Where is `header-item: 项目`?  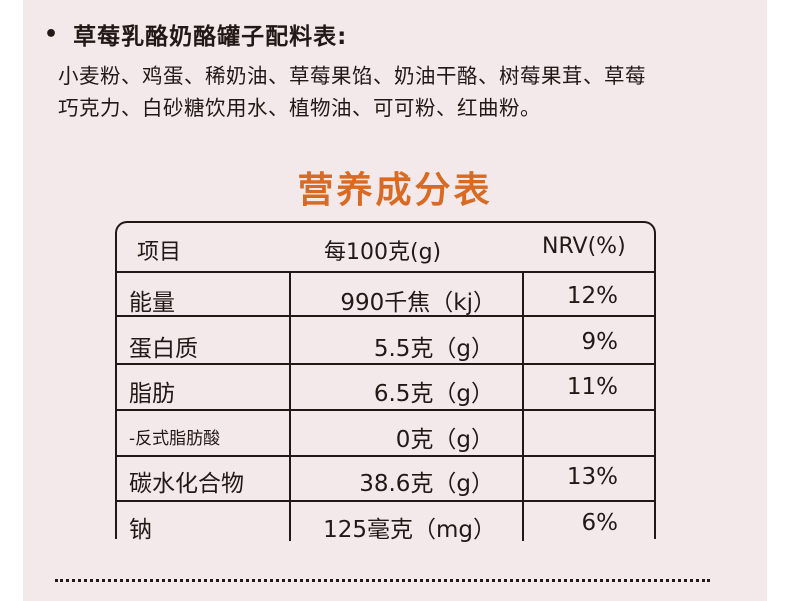 header-item: 项目 is located at coordinates (159, 252).